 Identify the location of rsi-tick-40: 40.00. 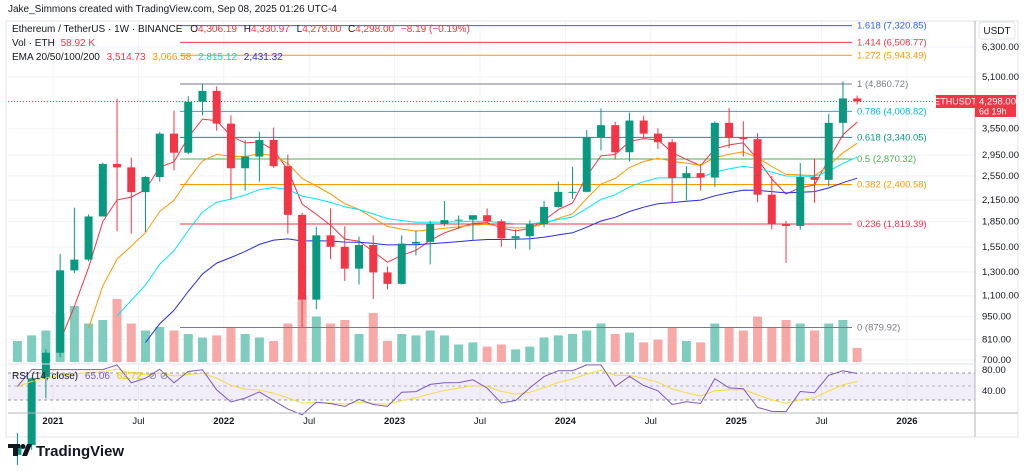
(994, 391).